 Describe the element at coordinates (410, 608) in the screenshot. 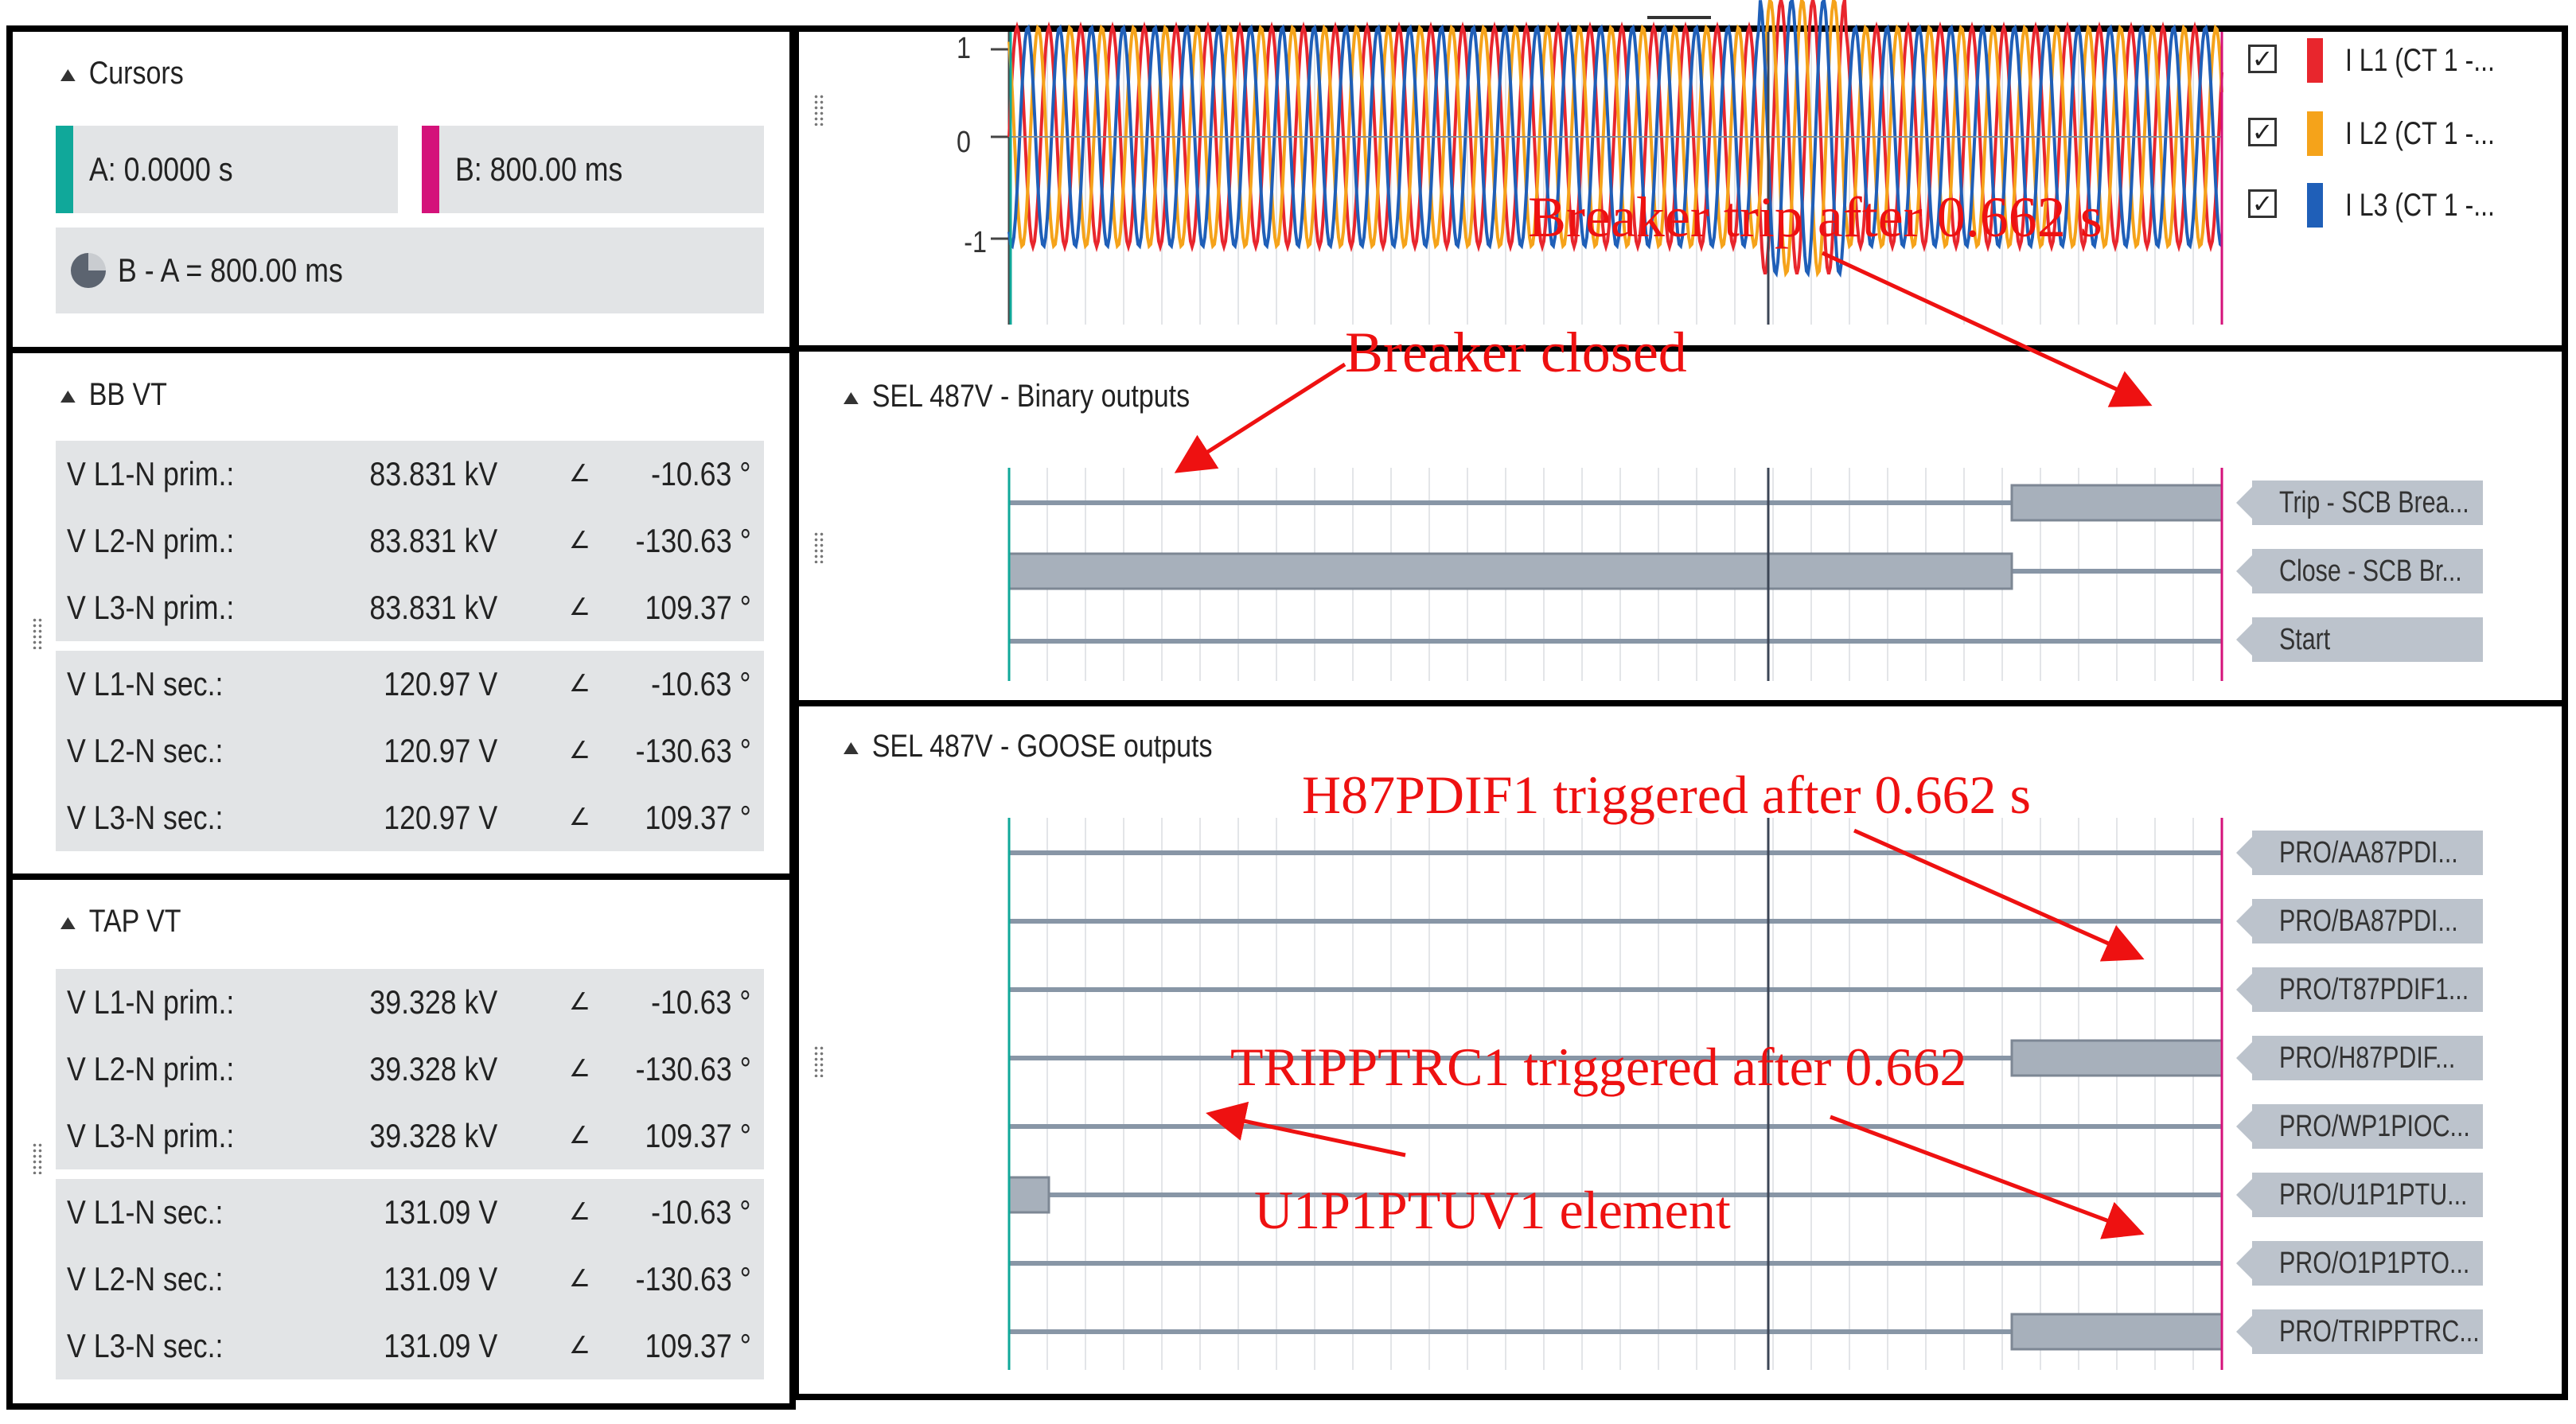

I see `value-row: V L3-N prim.: 83.831 kV ∠ 109.37 °` at that location.